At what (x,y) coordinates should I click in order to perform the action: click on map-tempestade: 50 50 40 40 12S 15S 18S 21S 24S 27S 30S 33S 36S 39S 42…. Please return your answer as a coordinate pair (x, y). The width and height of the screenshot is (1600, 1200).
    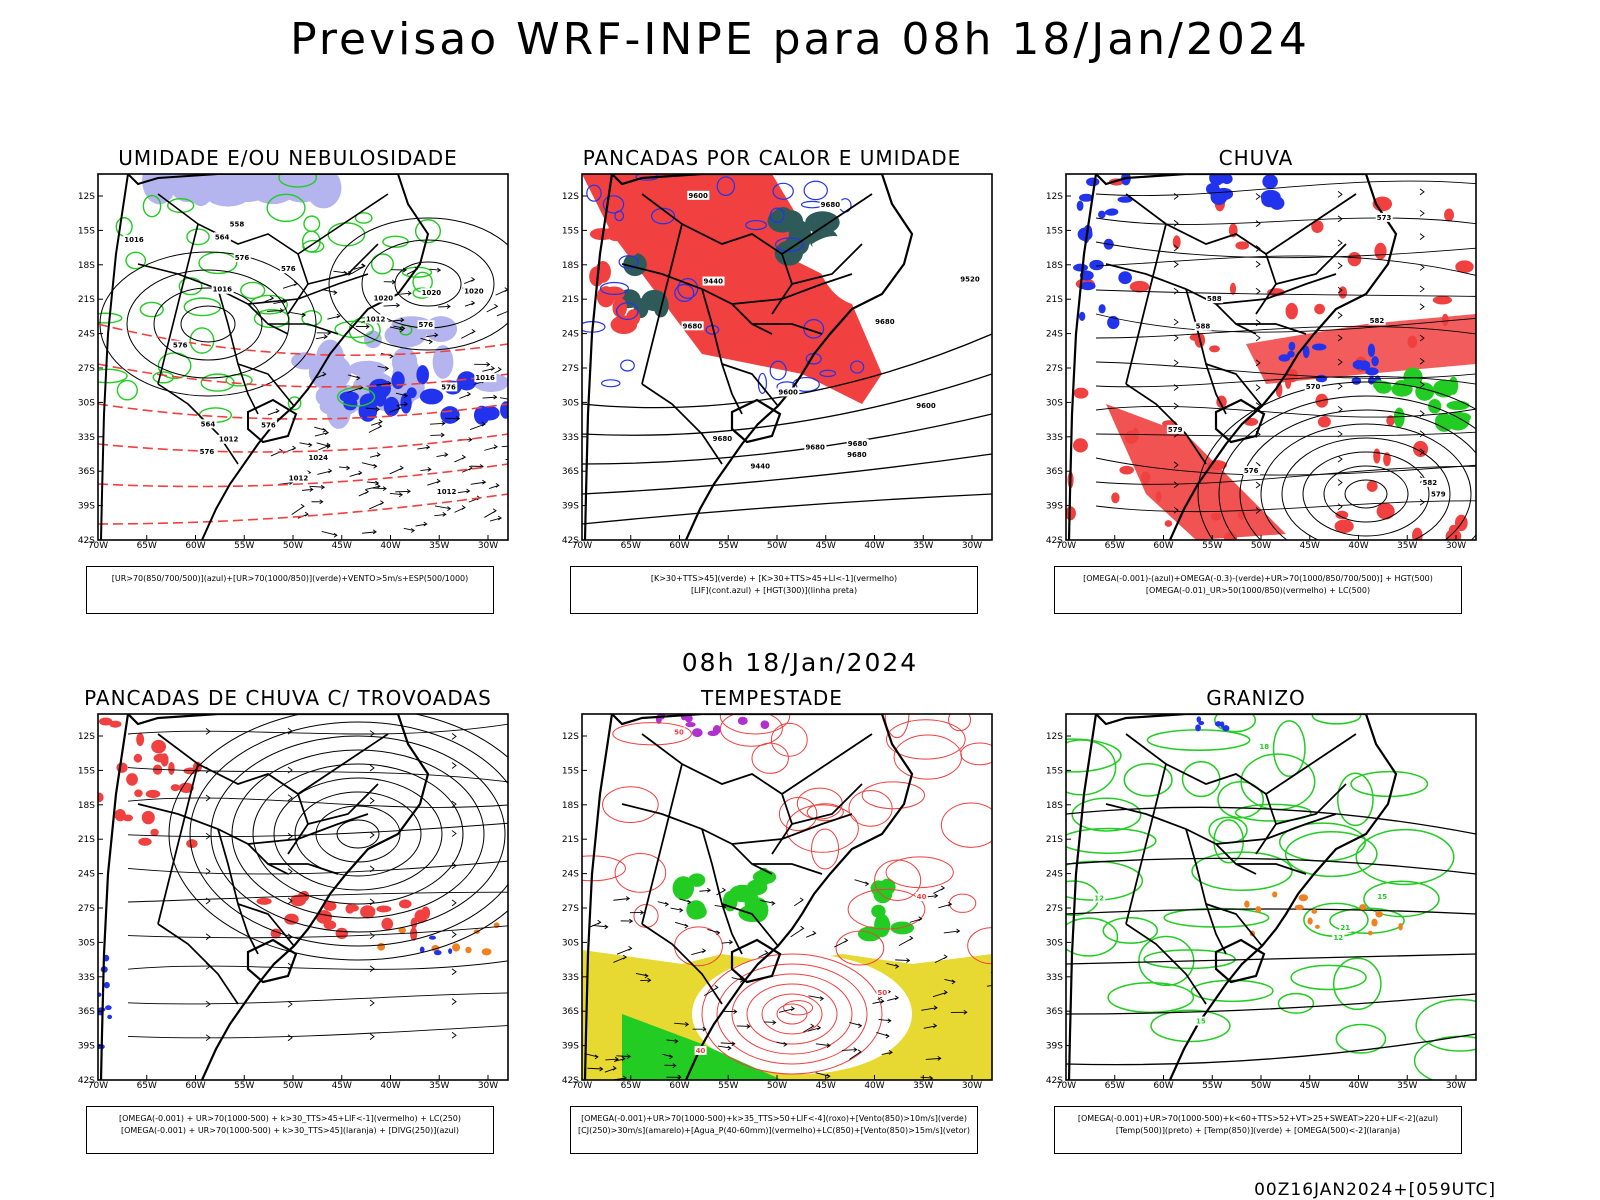
    Looking at the image, I should click on (777, 902).